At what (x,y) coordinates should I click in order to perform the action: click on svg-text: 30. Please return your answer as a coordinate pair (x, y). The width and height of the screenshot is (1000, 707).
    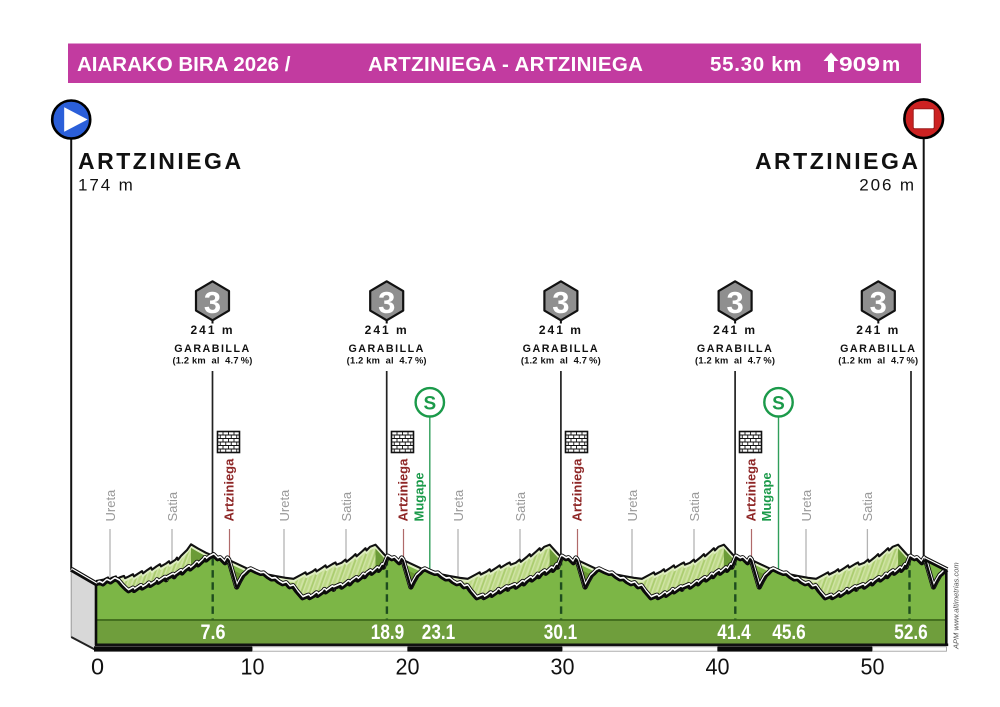
    Looking at the image, I should click on (563, 667).